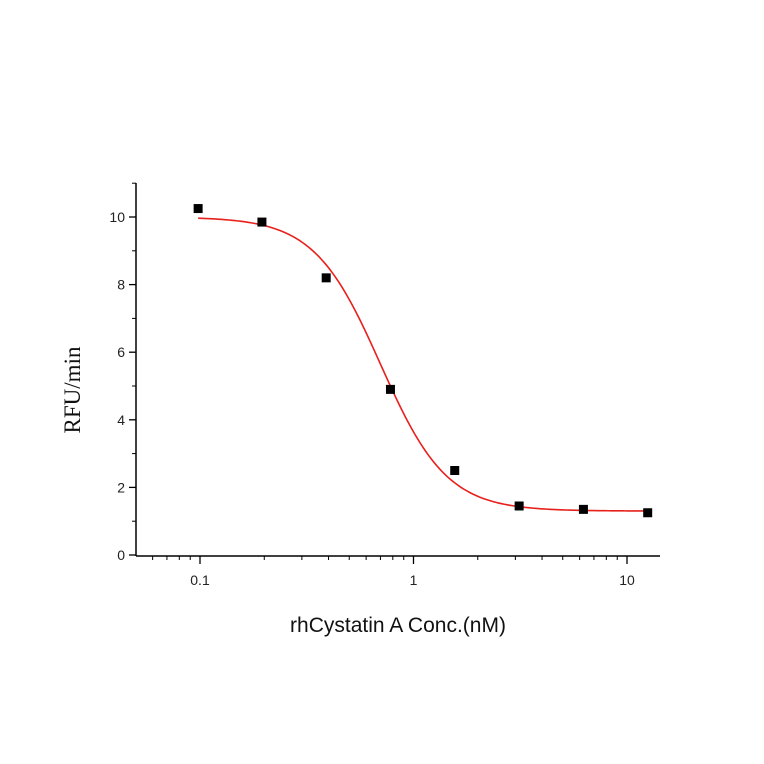 The width and height of the screenshot is (764, 764). I want to click on x-tick-label: 10, so click(627, 580).